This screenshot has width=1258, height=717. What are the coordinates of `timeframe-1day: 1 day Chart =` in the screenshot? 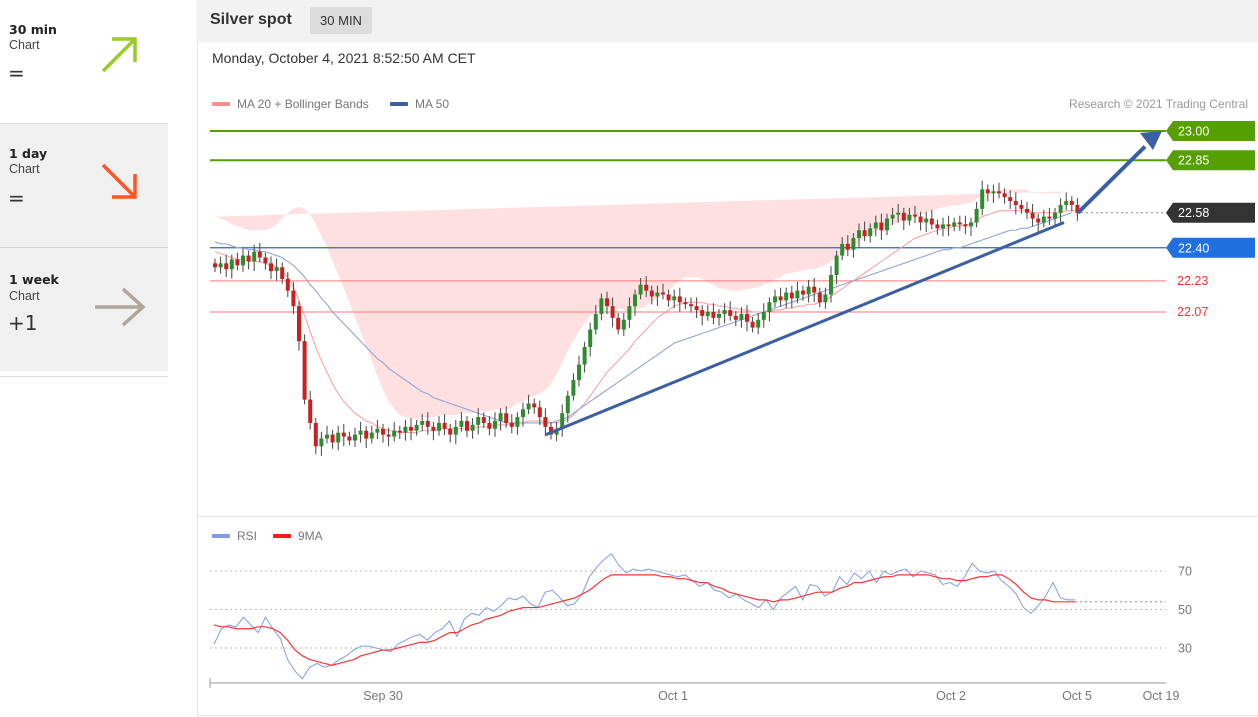 It's located at (84, 185).